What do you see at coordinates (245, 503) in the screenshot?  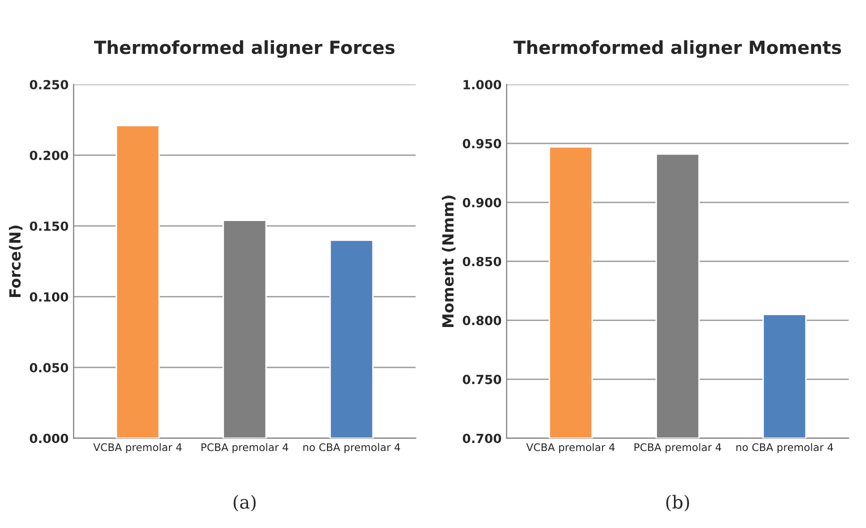 I see `text: (a)` at bounding box center [245, 503].